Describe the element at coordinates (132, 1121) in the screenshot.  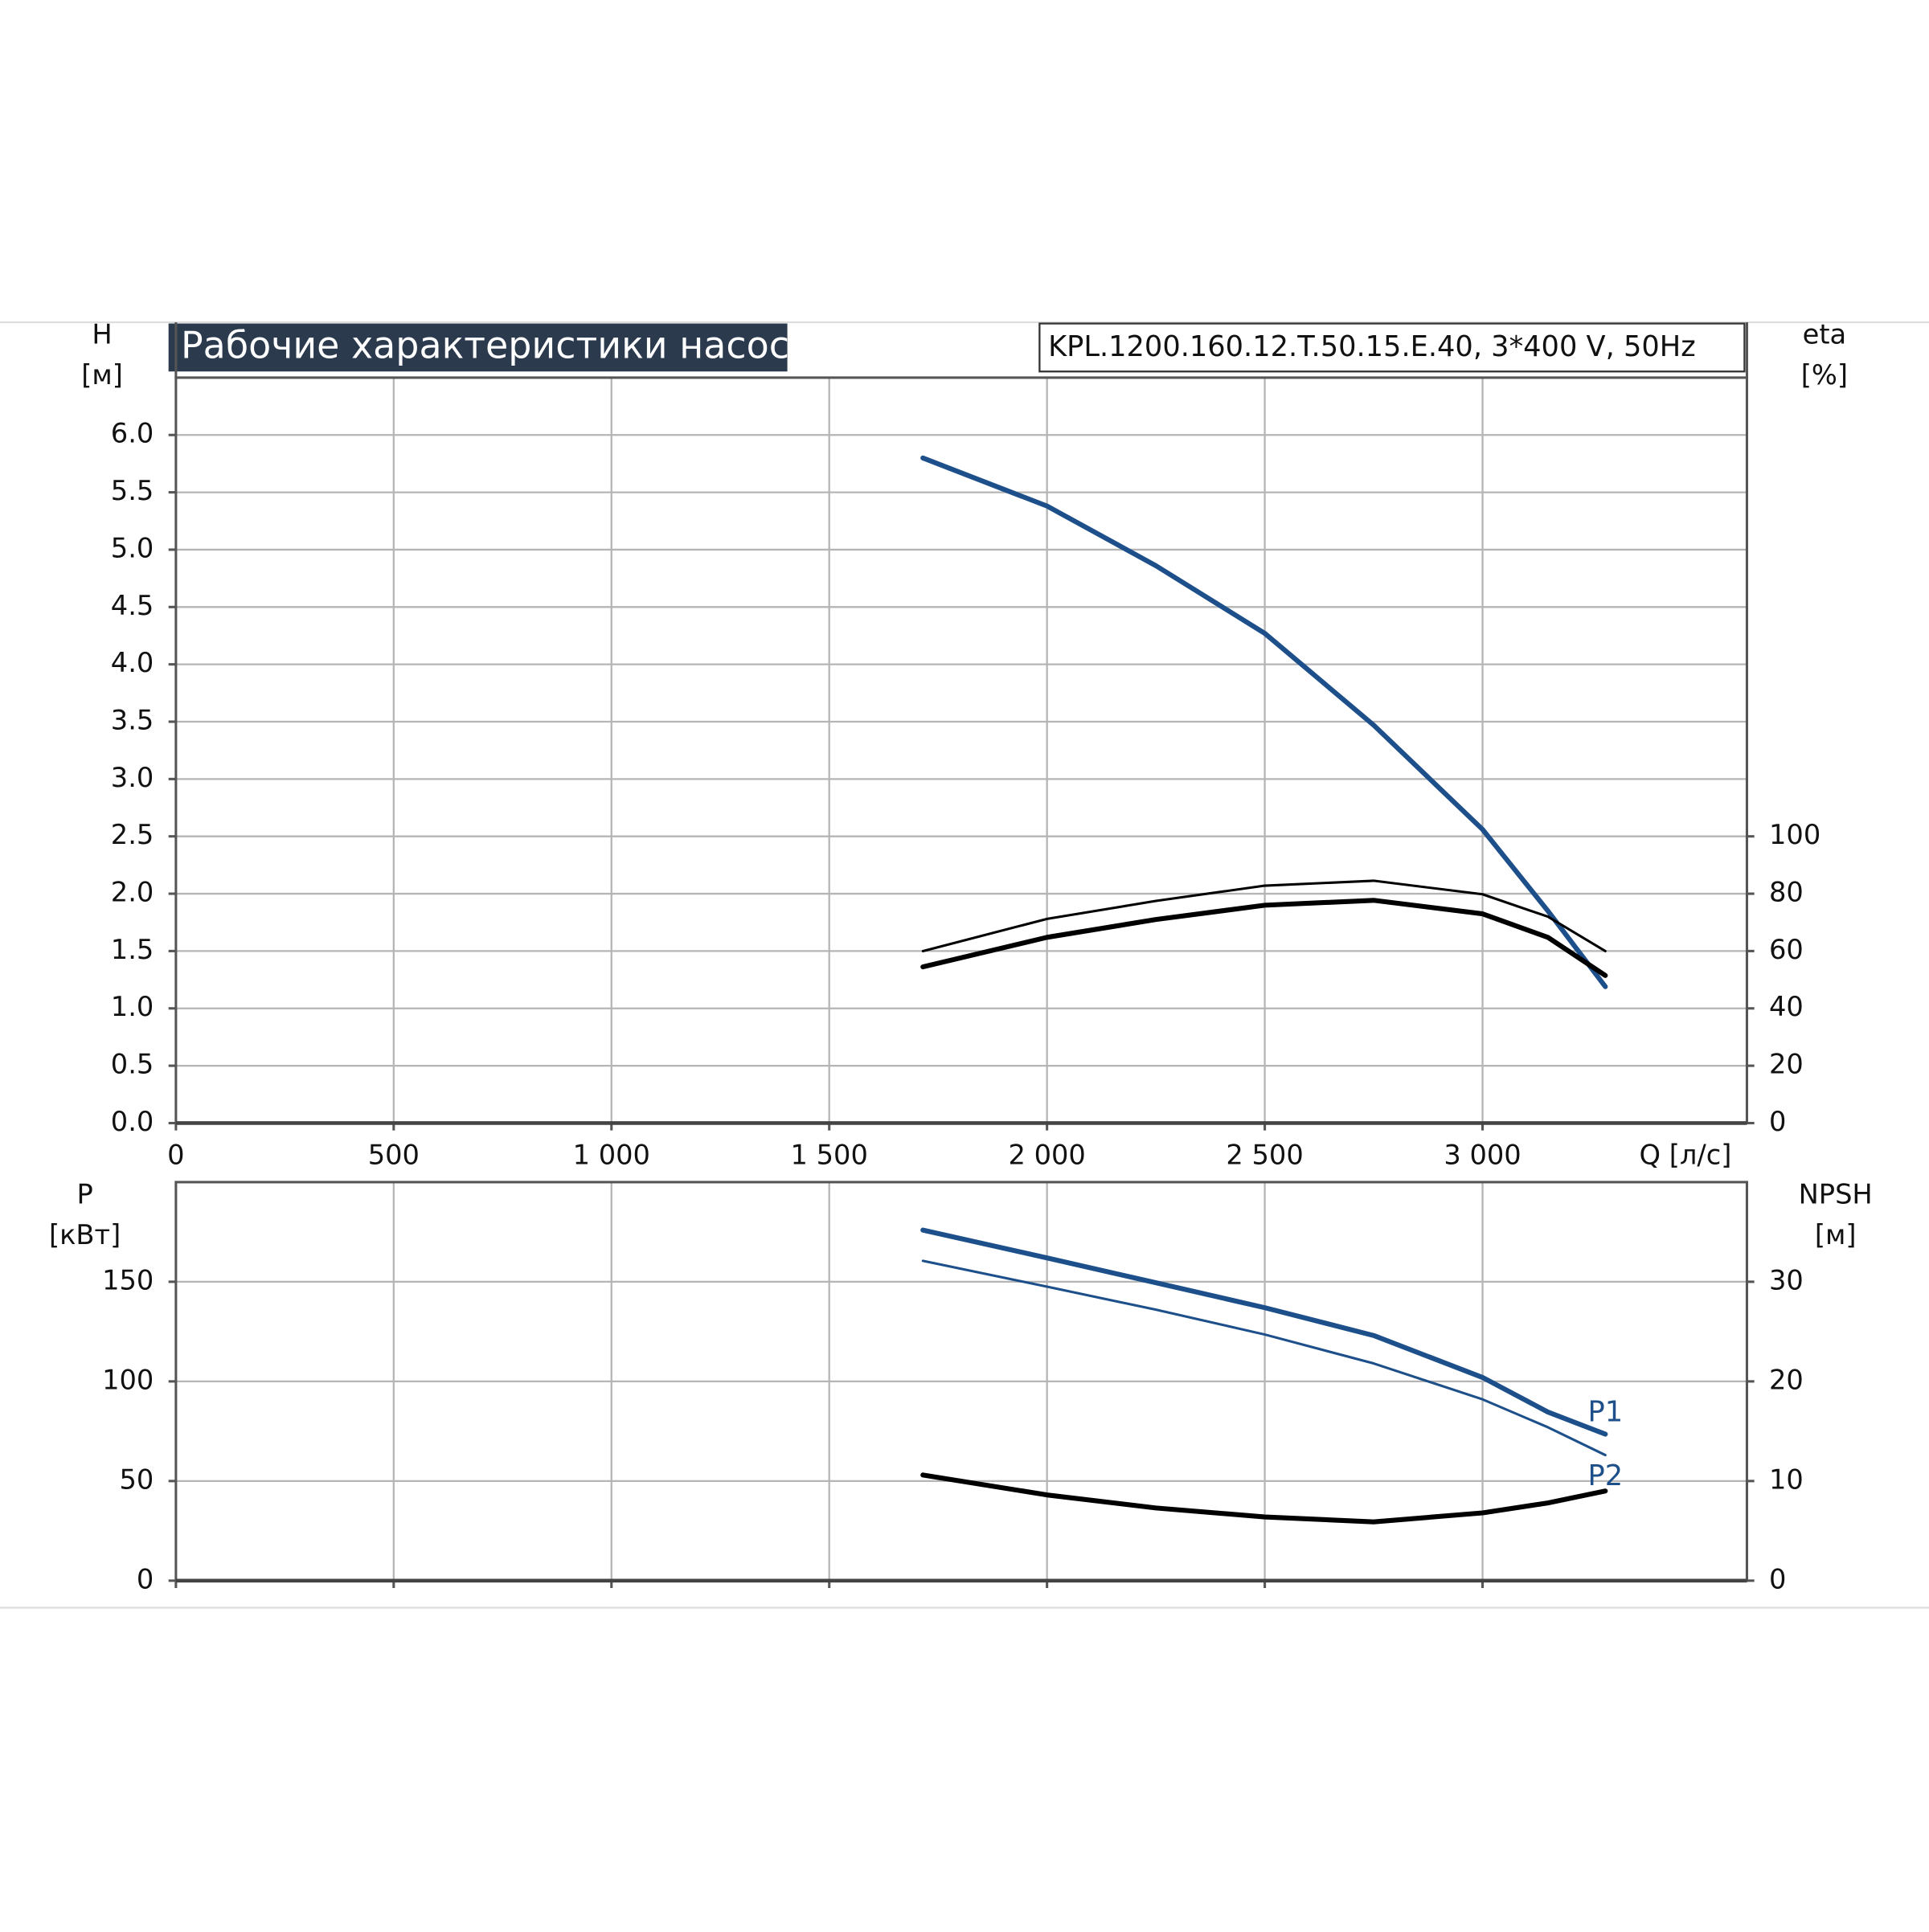
I see `y-tick-label: 0.0` at that location.